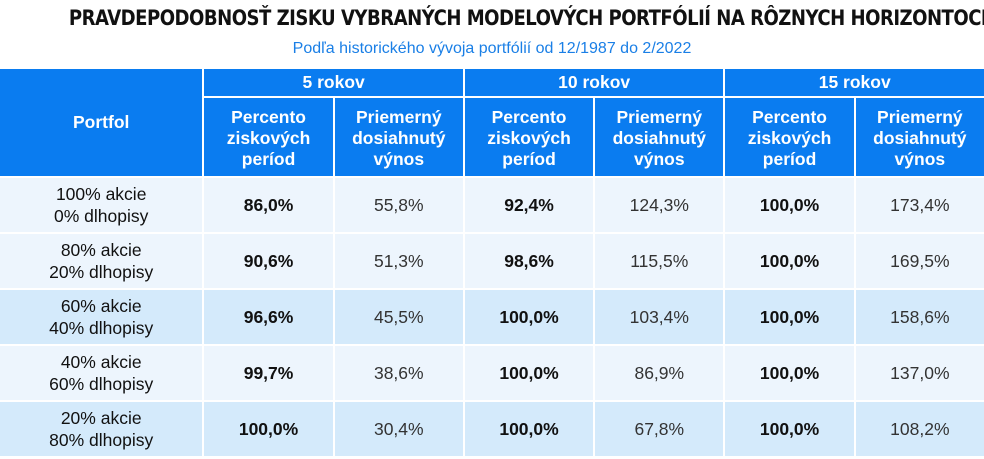 This screenshot has height=459, width=984. Describe the element at coordinates (919, 262) in the screenshot. I see `avg-return-15y: 169,5%` at that location.